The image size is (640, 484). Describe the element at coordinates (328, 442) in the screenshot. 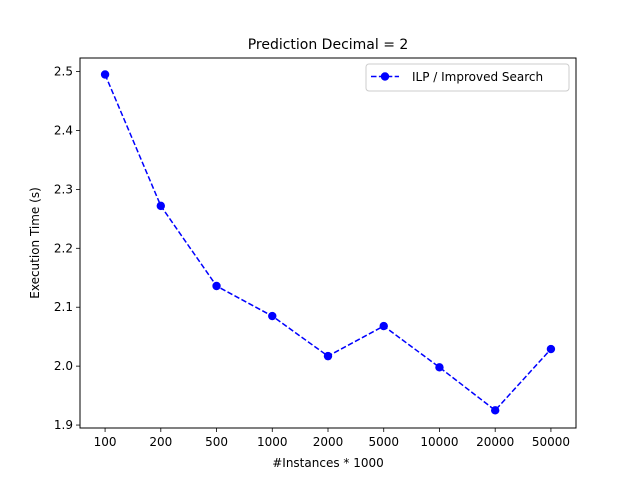

I see `x-tick-label-2000: 2000` at that location.